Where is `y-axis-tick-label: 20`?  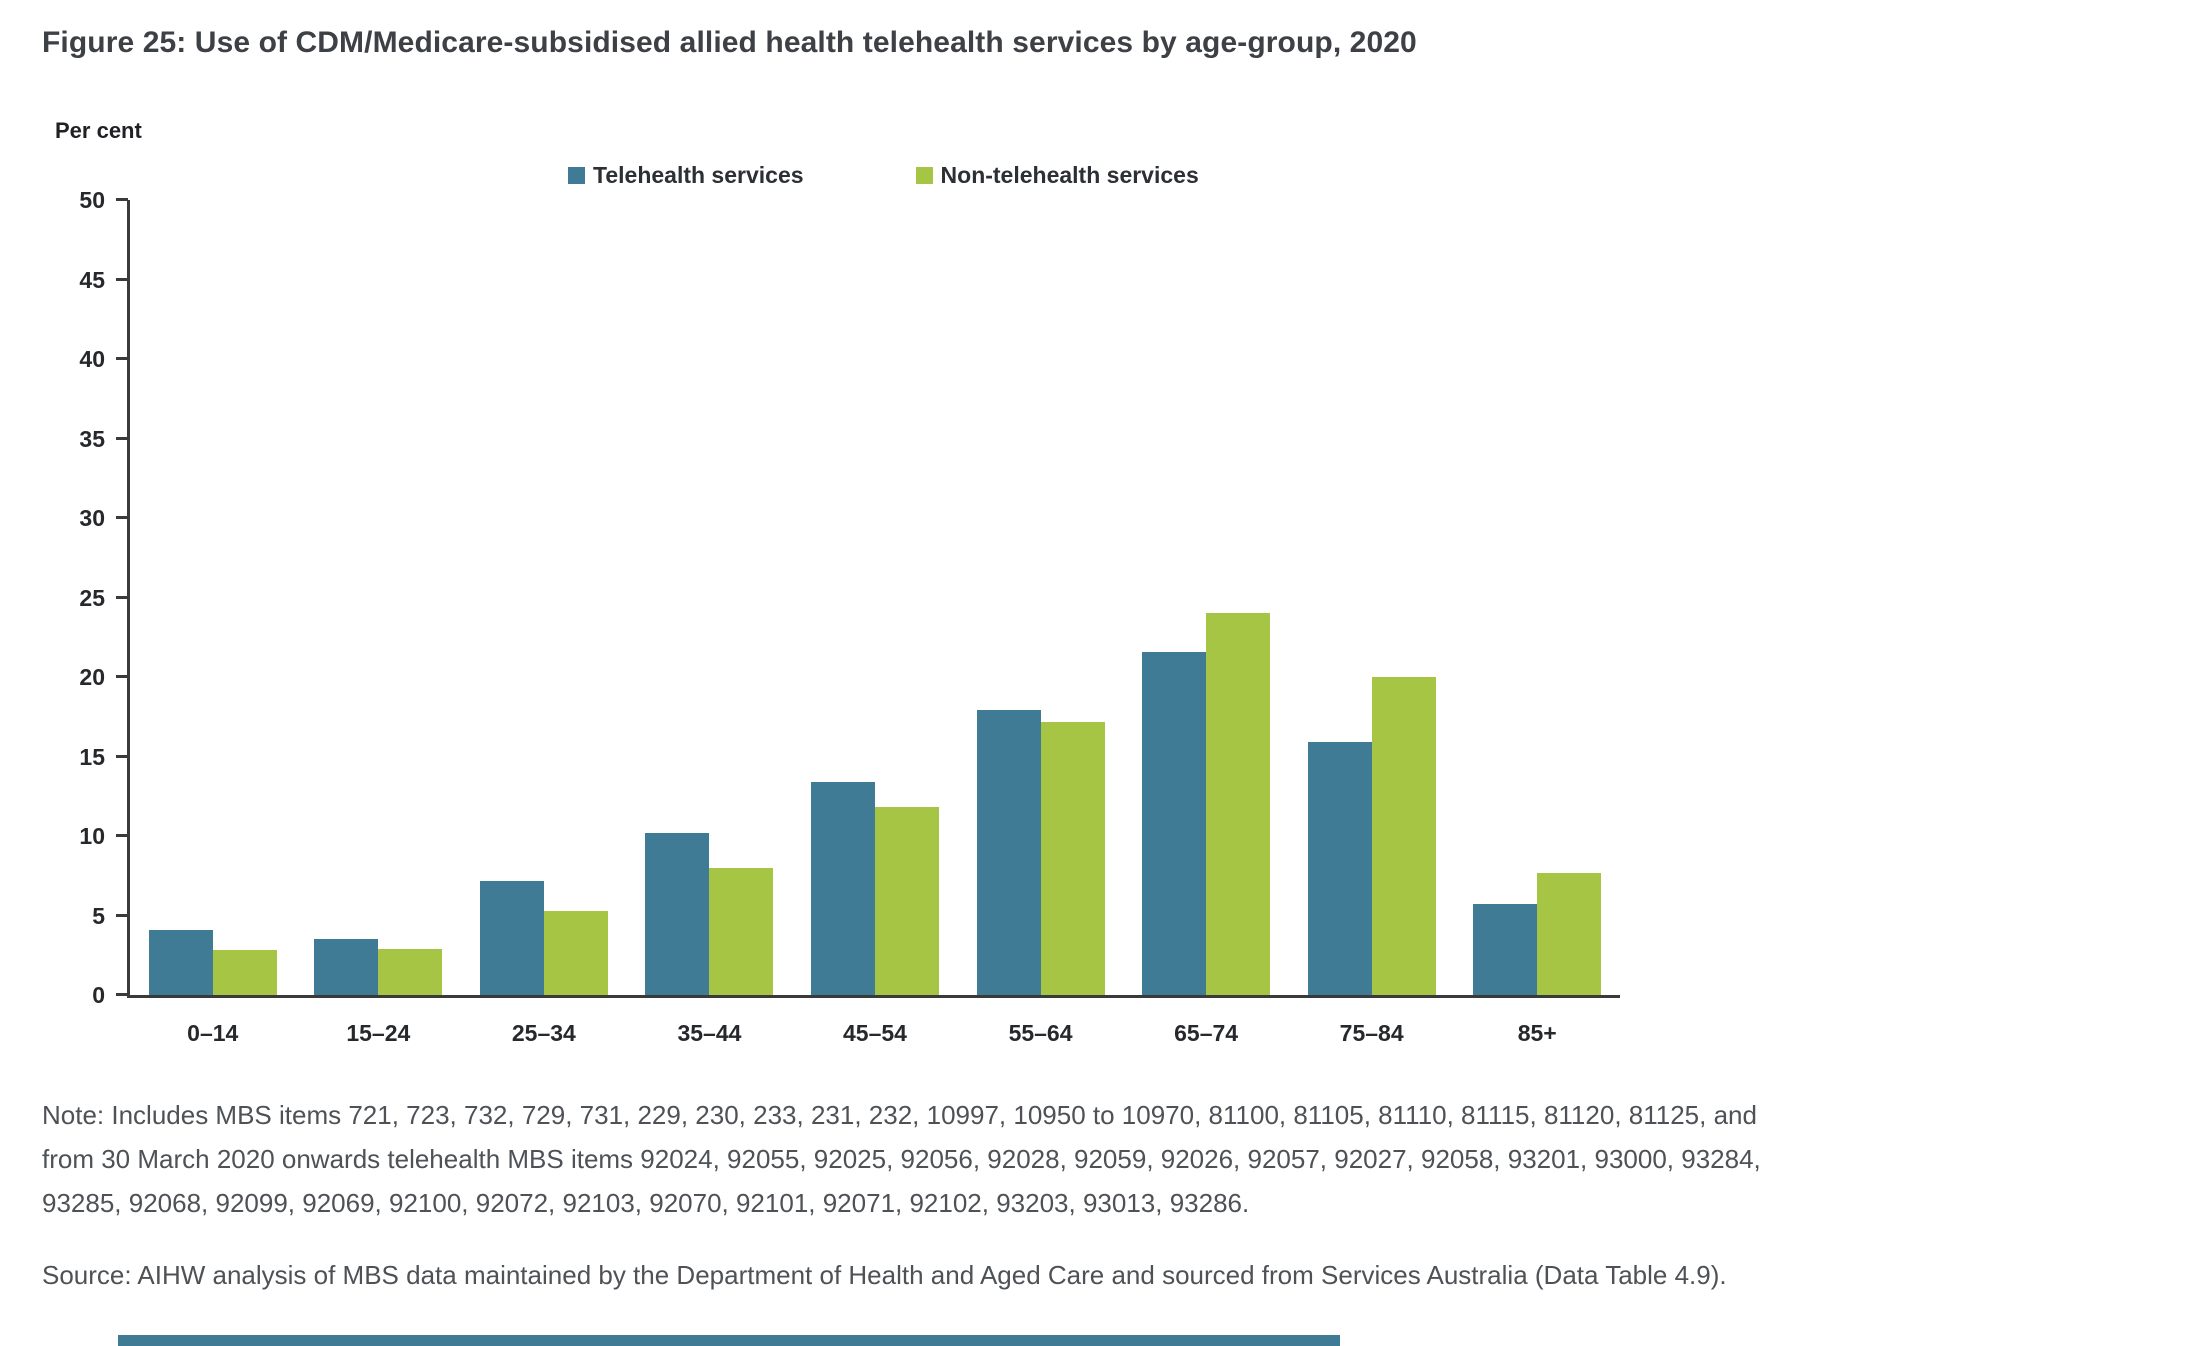
y-axis-tick-label: 20 is located at coordinates (92, 677).